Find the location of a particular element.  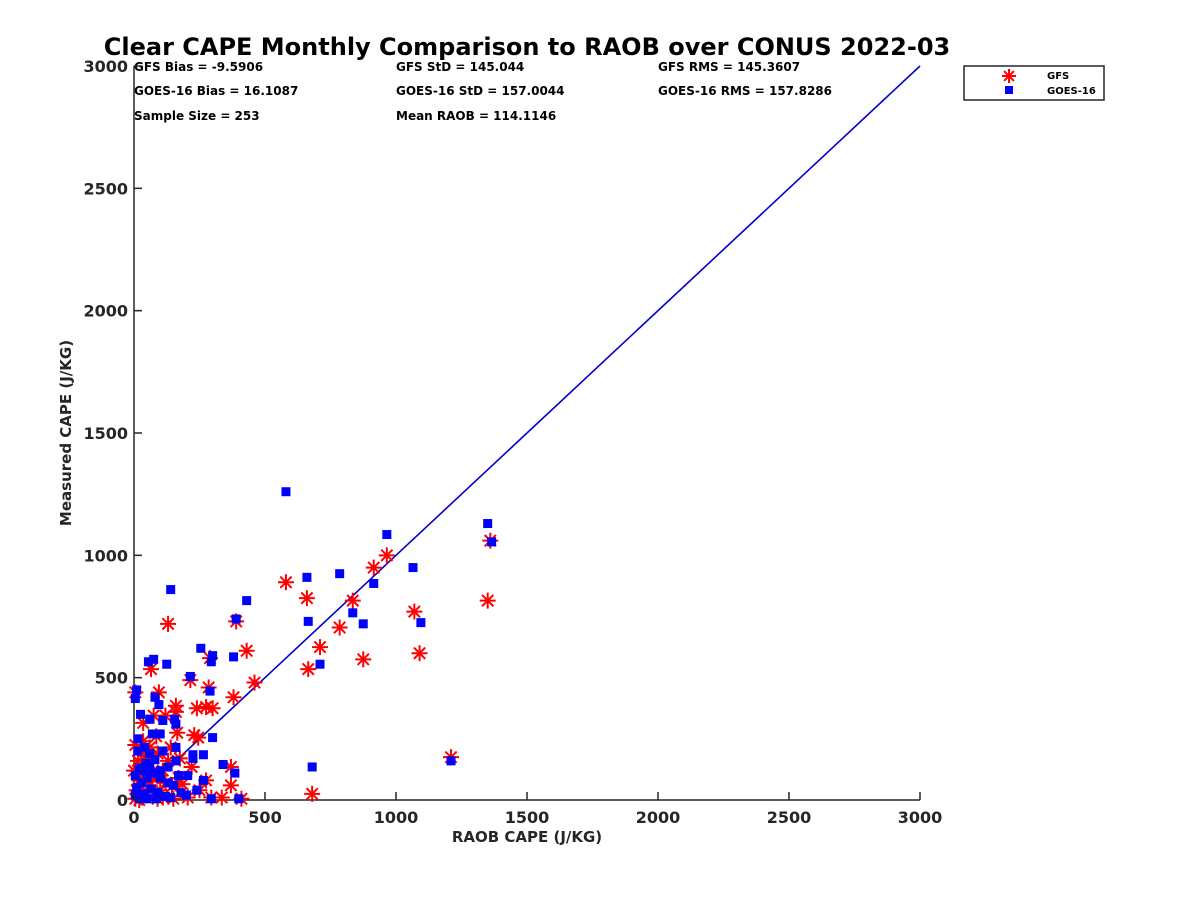

series-goes16 is located at coordinates (313, 645).